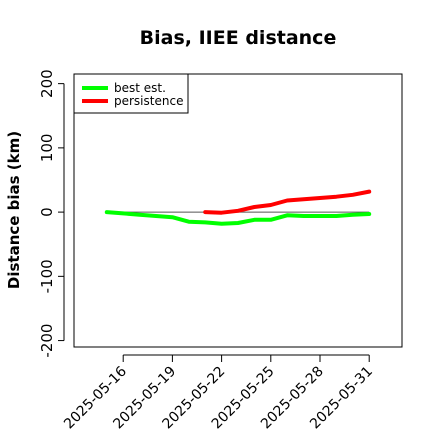 The height and width of the screenshot is (440, 440). Describe the element at coordinates (47, 83) in the screenshot. I see `y-tick-label: 200` at that location.